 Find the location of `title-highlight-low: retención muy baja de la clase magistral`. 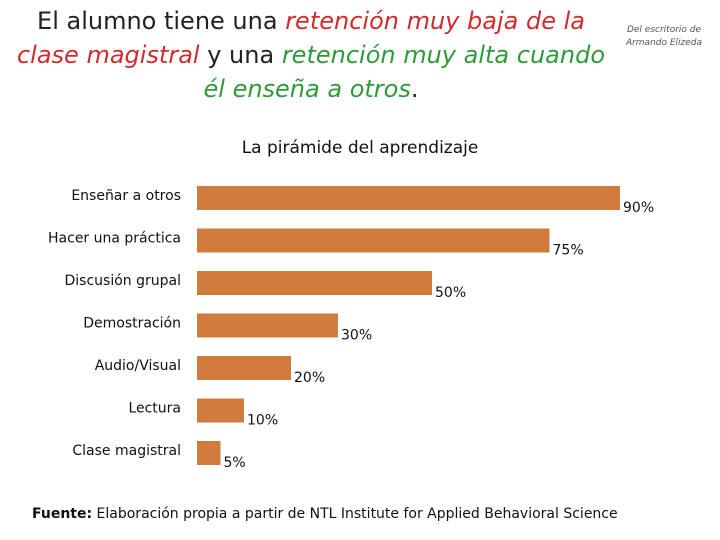

title-highlight-low: retención muy baja de la clase magistral is located at coordinates (300, 38).